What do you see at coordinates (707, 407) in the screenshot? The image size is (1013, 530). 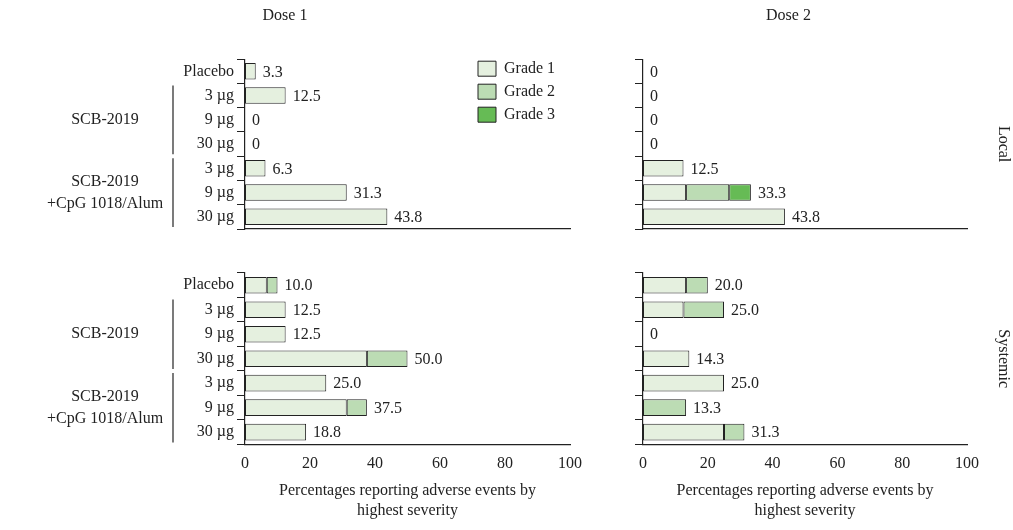 I see `total-label: 13.3` at bounding box center [707, 407].